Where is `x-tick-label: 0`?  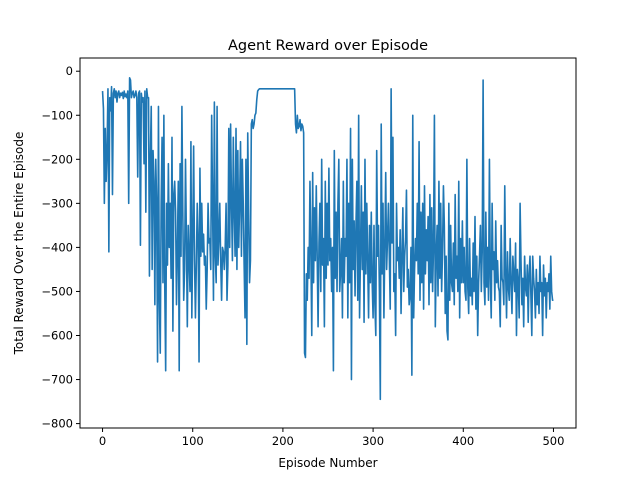 x-tick-label: 0 is located at coordinates (102, 441).